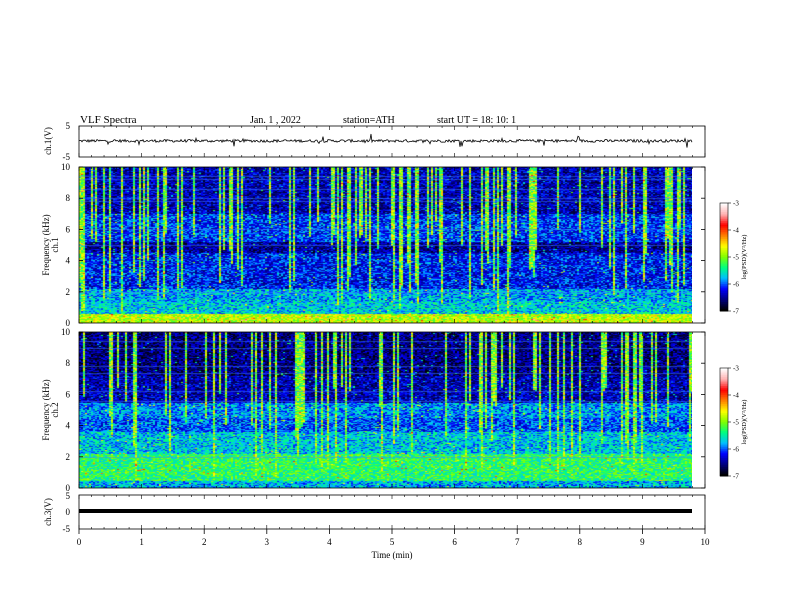 Image resolution: width=792 pixels, height=612 pixels. I want to click on ch1-ylabel: ch.1(V), so click(48, 141).